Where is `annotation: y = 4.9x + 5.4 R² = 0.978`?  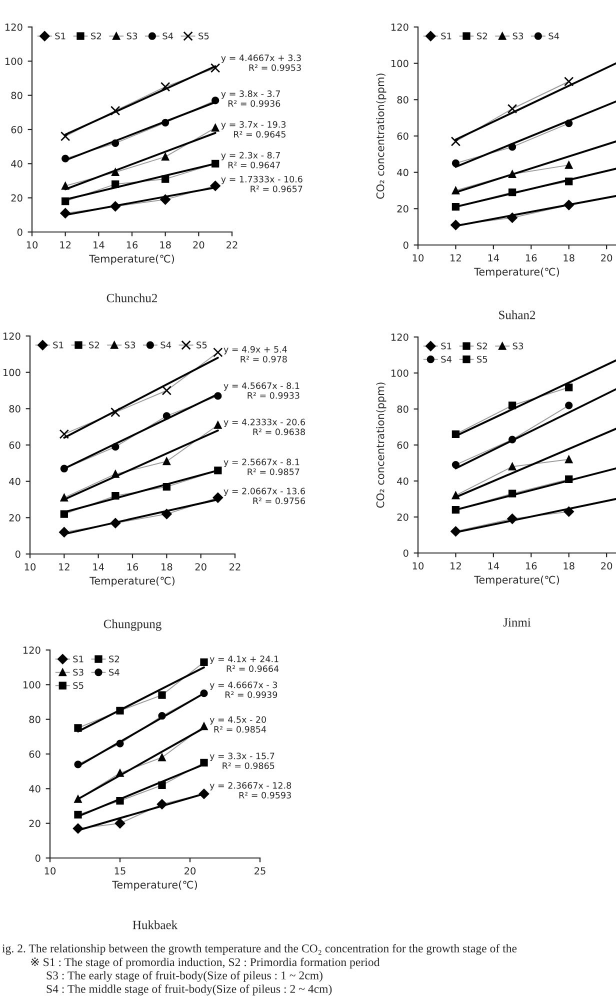
annotation: y = 4.9x + 5.4 R² = 0.978 is located at coordinates (255, 354).